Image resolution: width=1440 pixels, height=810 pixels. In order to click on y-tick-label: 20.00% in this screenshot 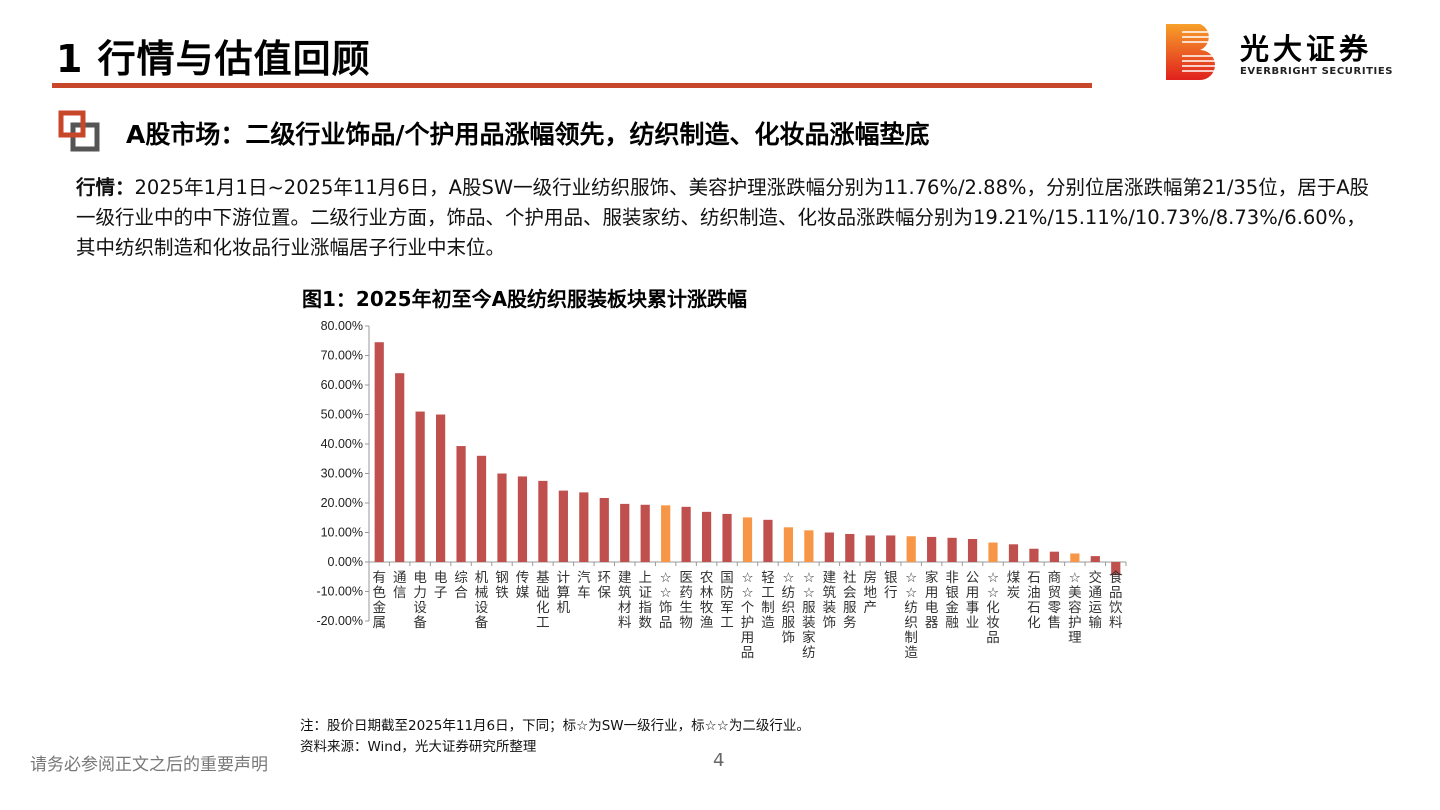, I will do `click(342, 503)`.